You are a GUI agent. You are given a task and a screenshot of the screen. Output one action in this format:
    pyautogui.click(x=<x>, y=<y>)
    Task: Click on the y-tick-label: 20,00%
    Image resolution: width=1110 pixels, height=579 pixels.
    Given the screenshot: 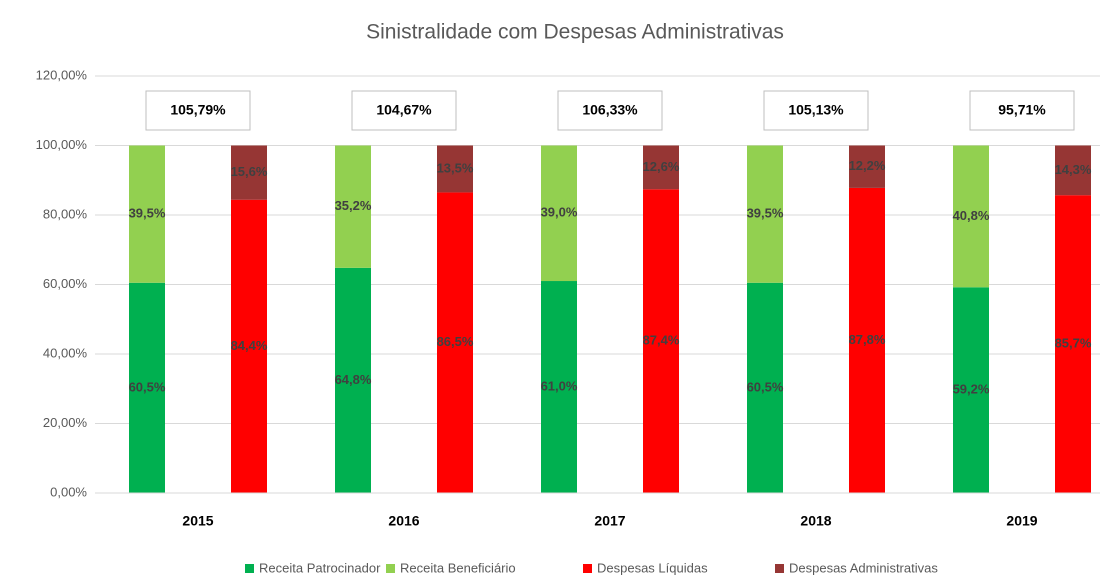 What is the action you would take?
    pyautogui.click(x=65, y=422)
    